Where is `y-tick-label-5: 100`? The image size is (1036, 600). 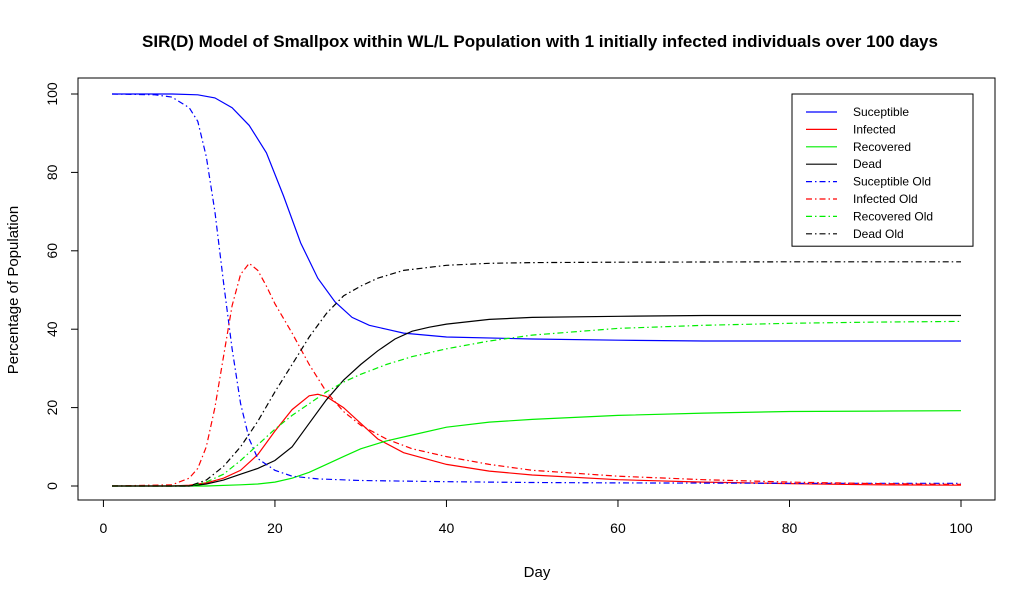
y-tick-label-5: 100 is located at coordinates (52, 94).